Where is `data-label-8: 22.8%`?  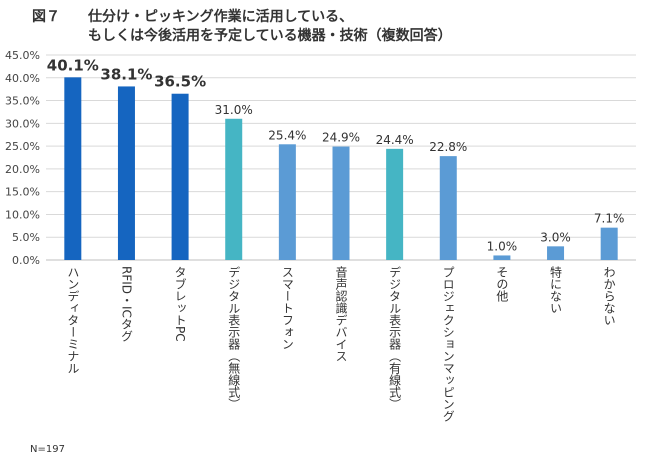
data-label-8: 22.8% is located at coordinates (448, 147).